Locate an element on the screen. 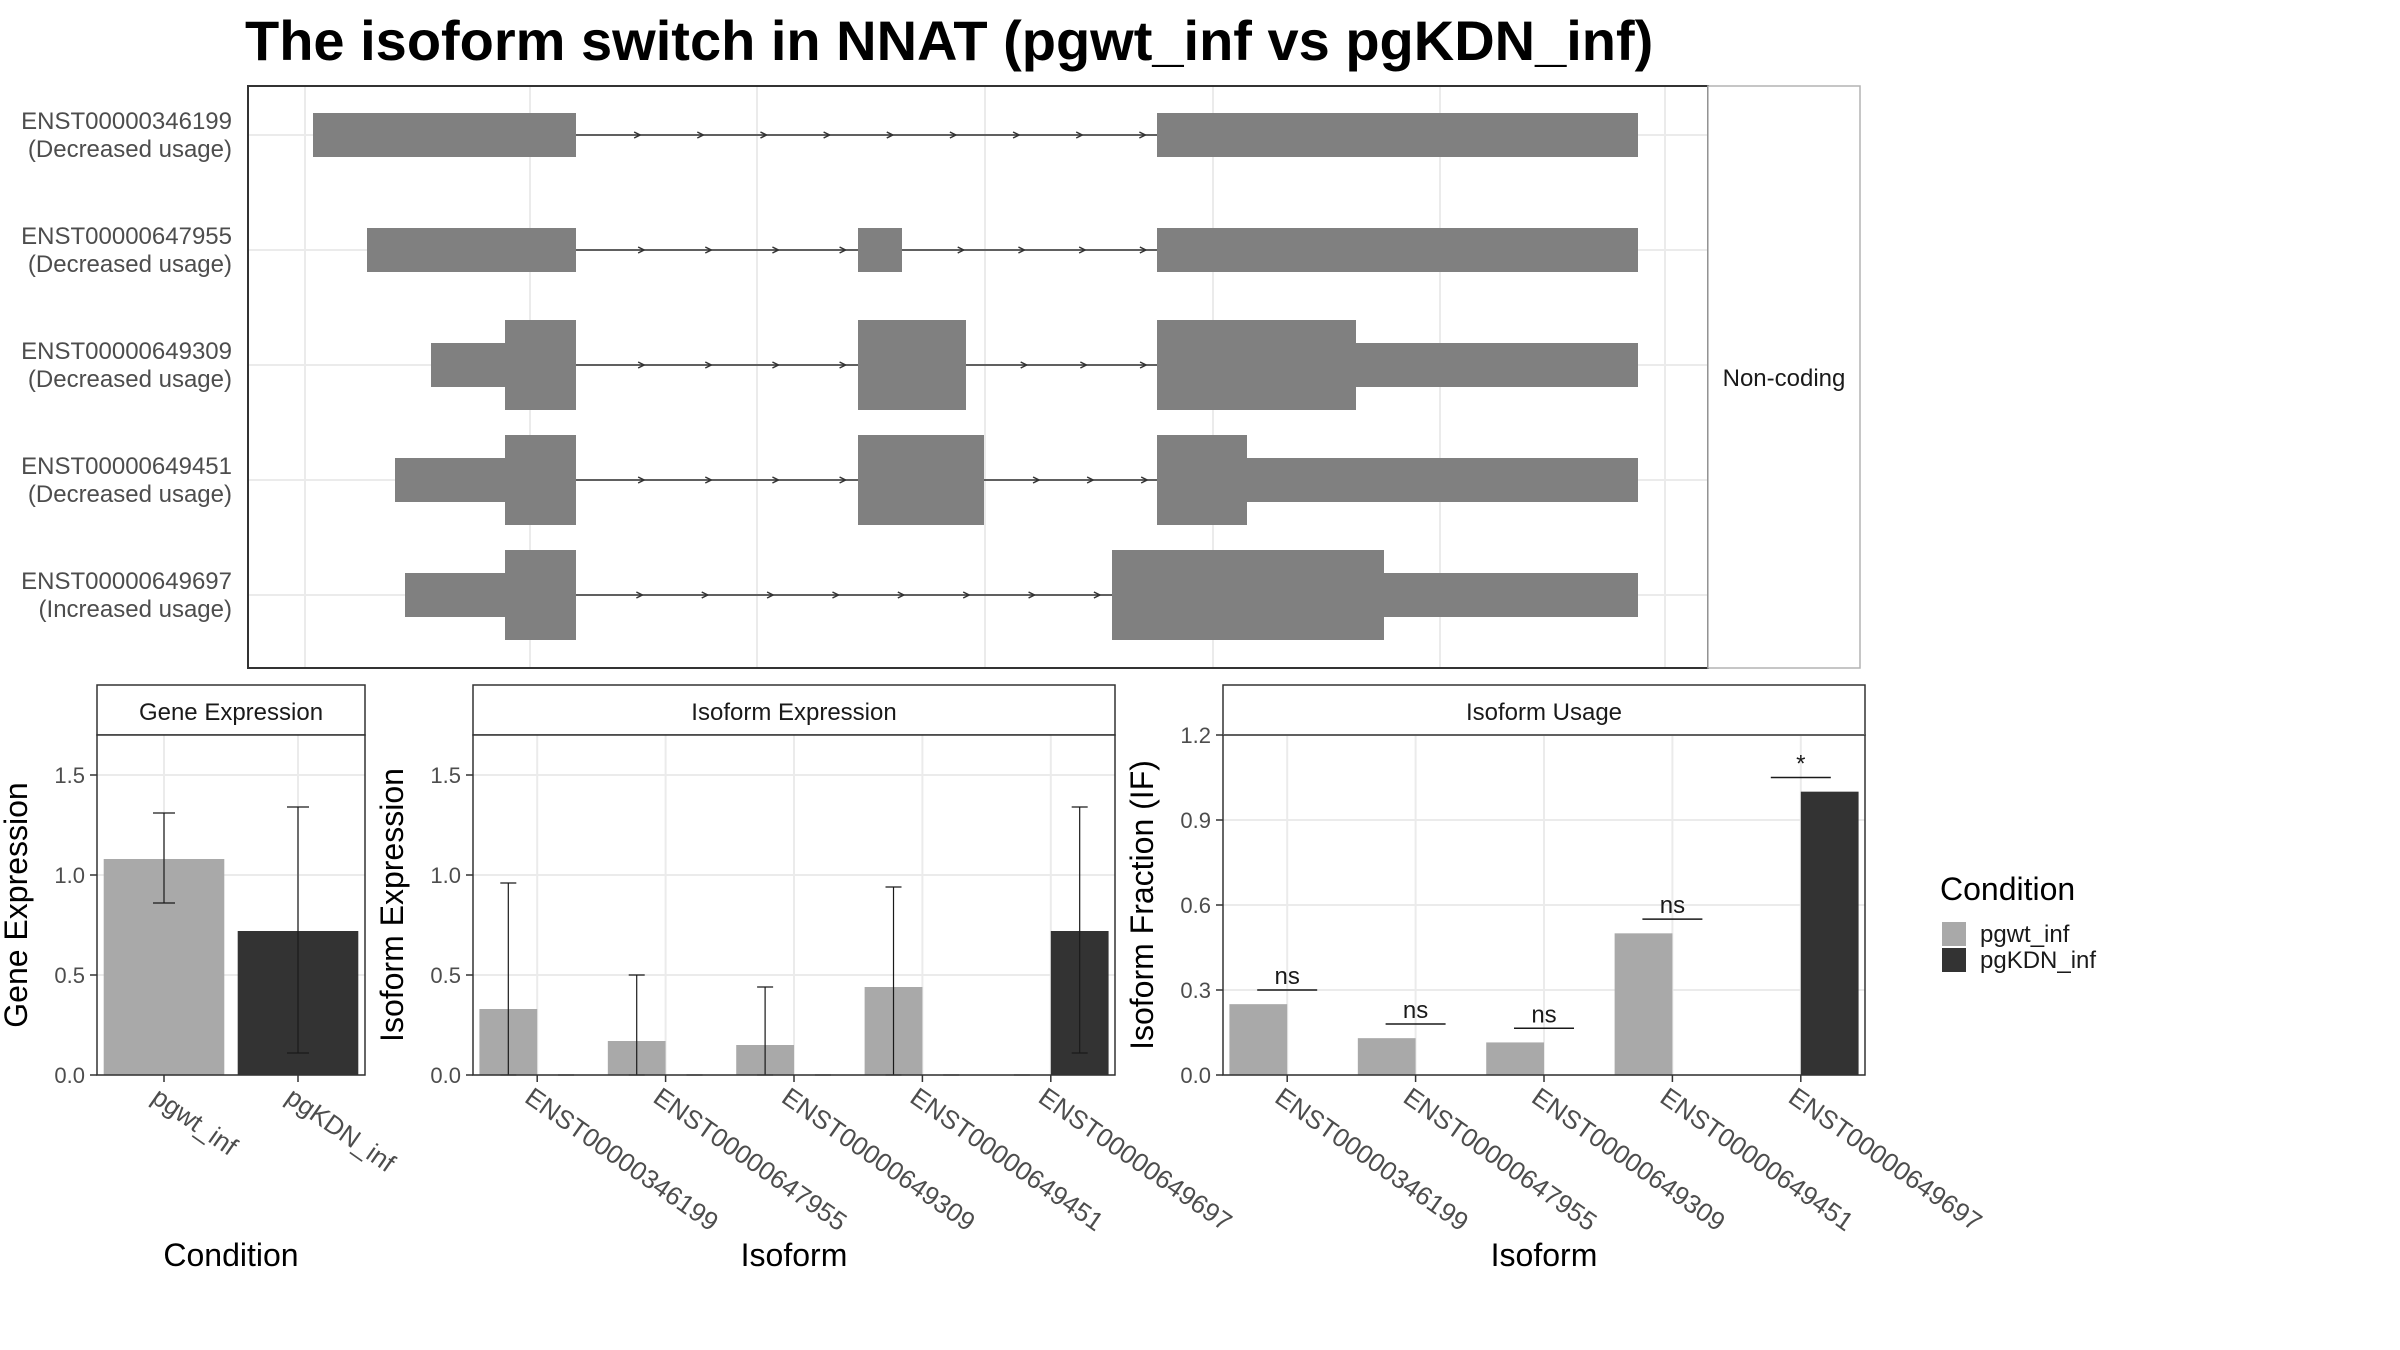  facet-strip-label: Gene Expression is located at coordinates (231, 712).